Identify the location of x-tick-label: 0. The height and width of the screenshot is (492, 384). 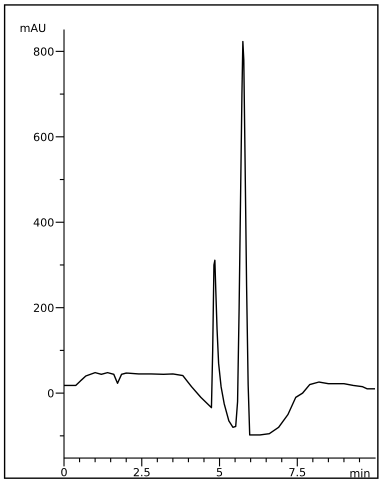
(64, 472).